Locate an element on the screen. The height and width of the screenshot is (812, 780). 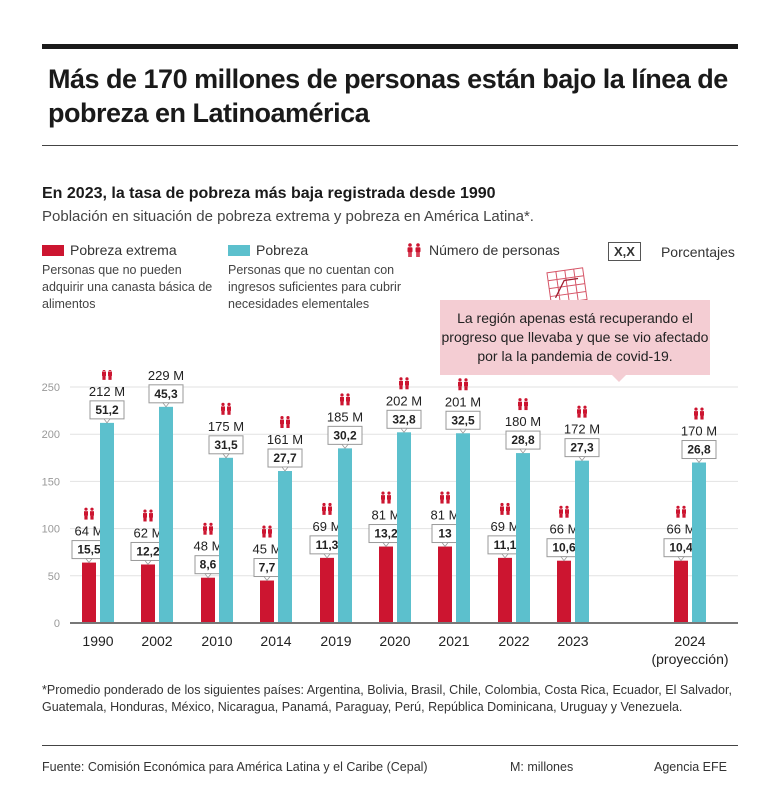
people-count-label: 172 M is located at coordinates (582, 429).